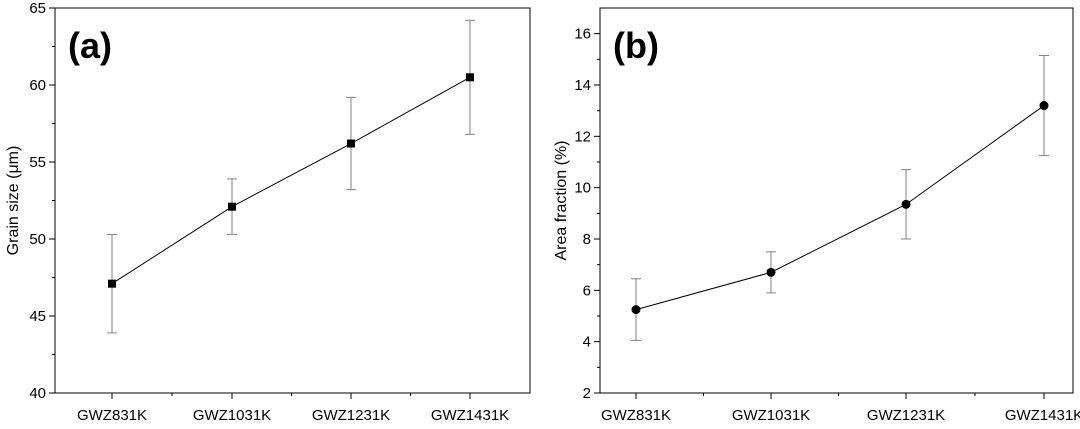 The width and height of the screenshot is (1080, 429). Describe the element at coordinates (37, 316) in the screenshot. I see `y-tick-label: 45` at that location.